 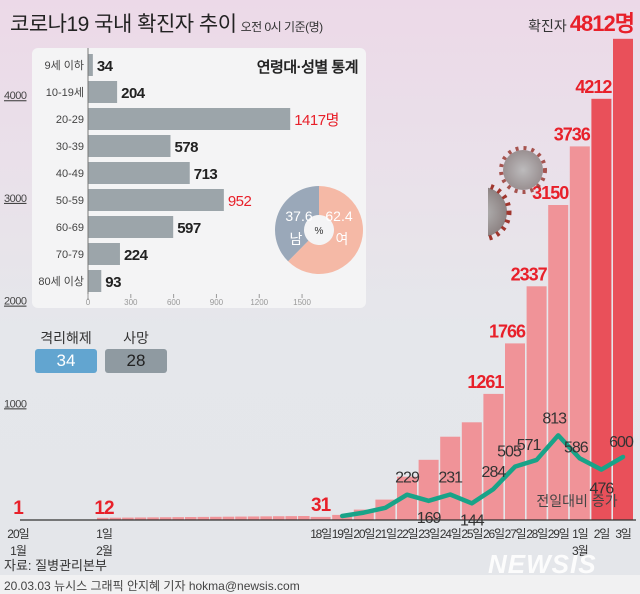 I want to click on bar-18일, so click(x=320, y=518).